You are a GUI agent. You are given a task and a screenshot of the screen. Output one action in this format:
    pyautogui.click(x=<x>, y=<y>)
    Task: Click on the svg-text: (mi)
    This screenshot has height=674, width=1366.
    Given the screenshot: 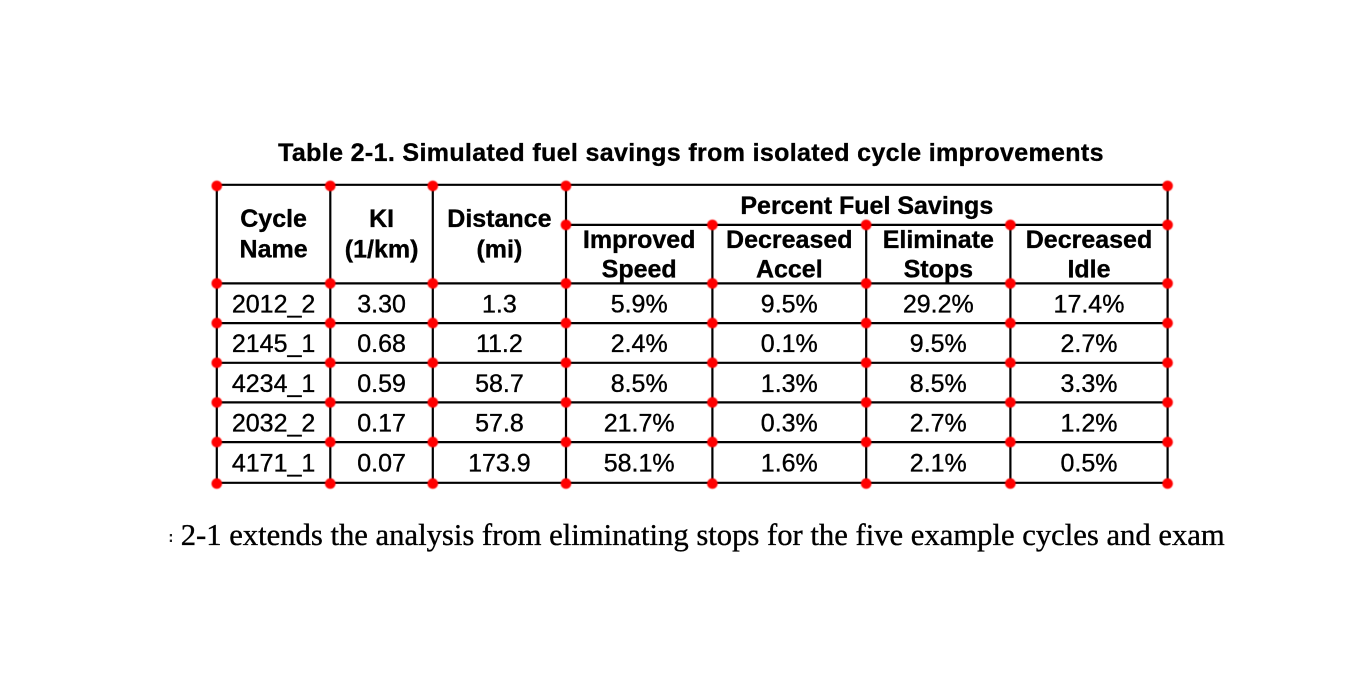 What is the action you would take?
    pyautogui.click(x=499, y=250)
    